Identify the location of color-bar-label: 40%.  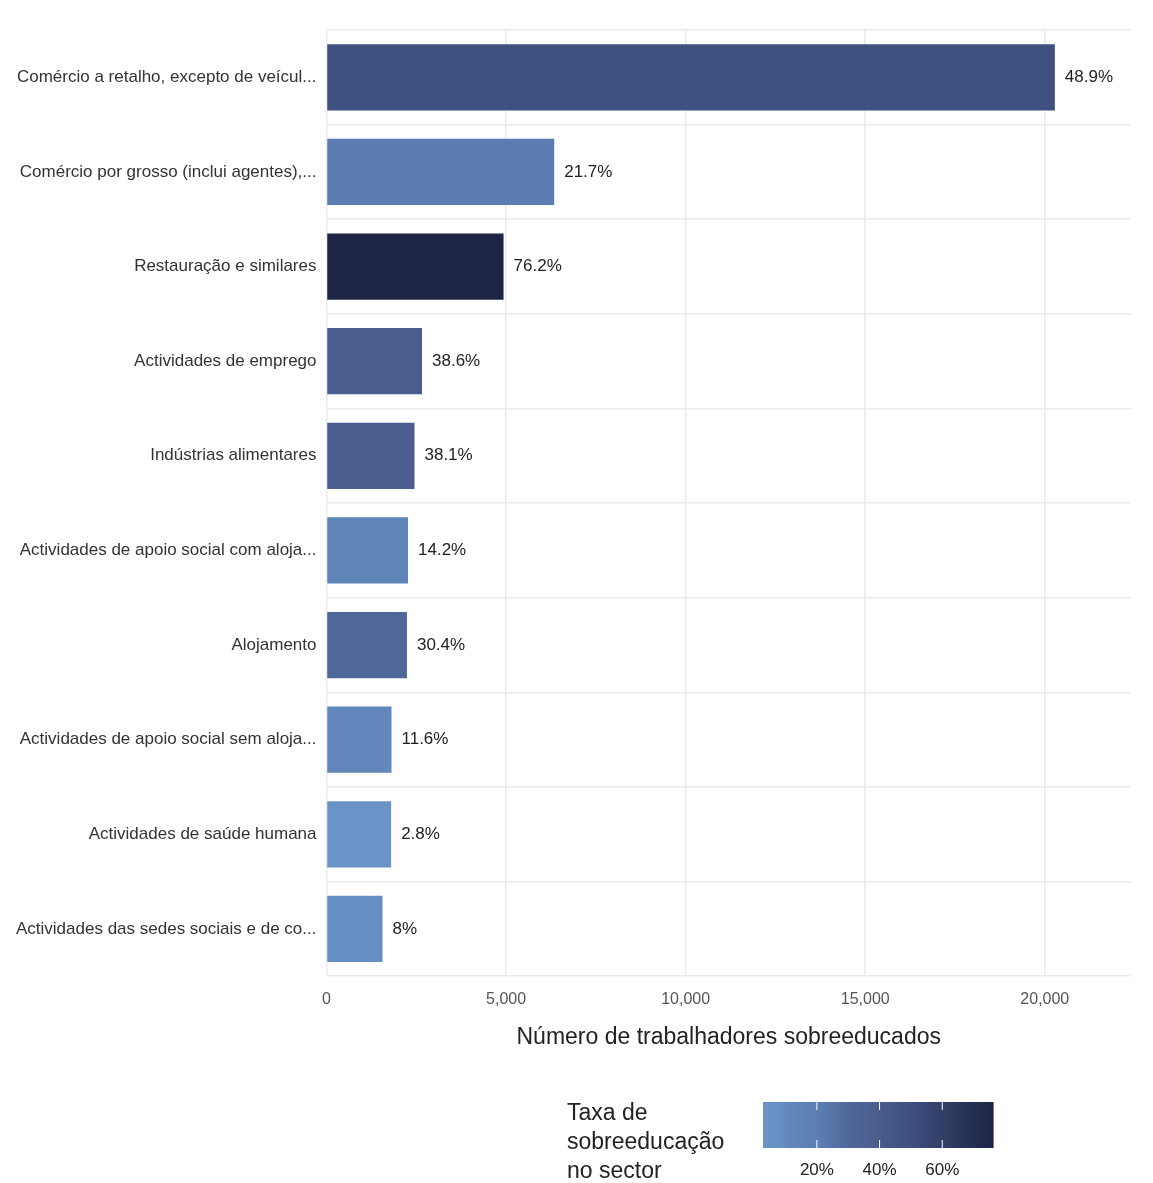
(879, 1169).